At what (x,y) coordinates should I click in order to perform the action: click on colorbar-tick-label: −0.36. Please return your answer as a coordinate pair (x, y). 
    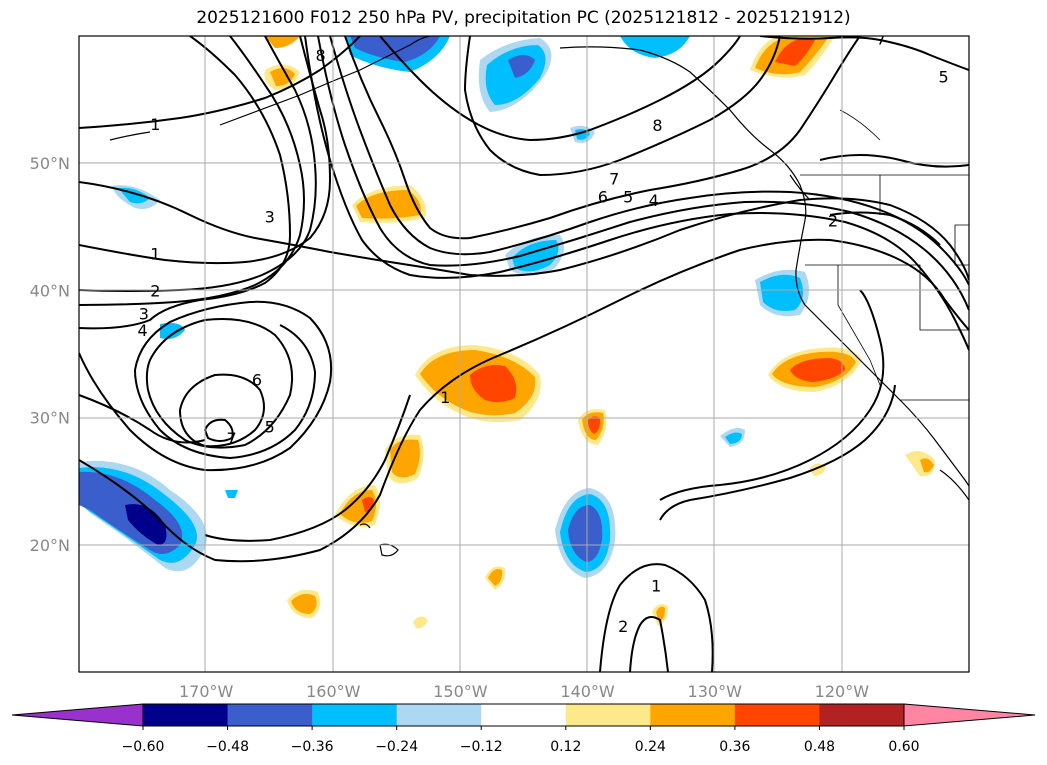
    Looking at the image, I should click on (312, 747).